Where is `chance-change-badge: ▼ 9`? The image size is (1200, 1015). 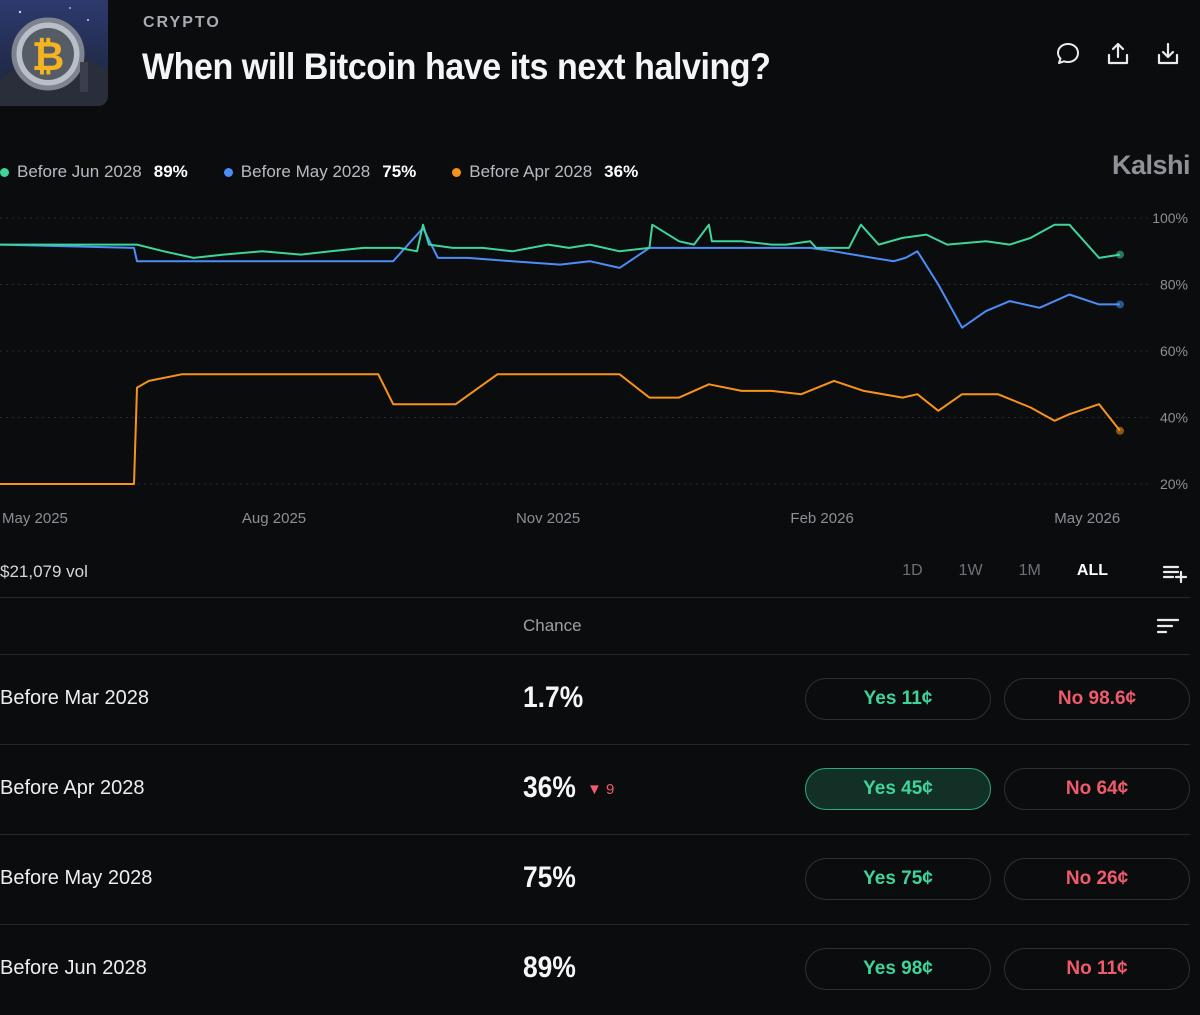 chance-change-badge: ▼ 9 is located at coordinates (601, 789).